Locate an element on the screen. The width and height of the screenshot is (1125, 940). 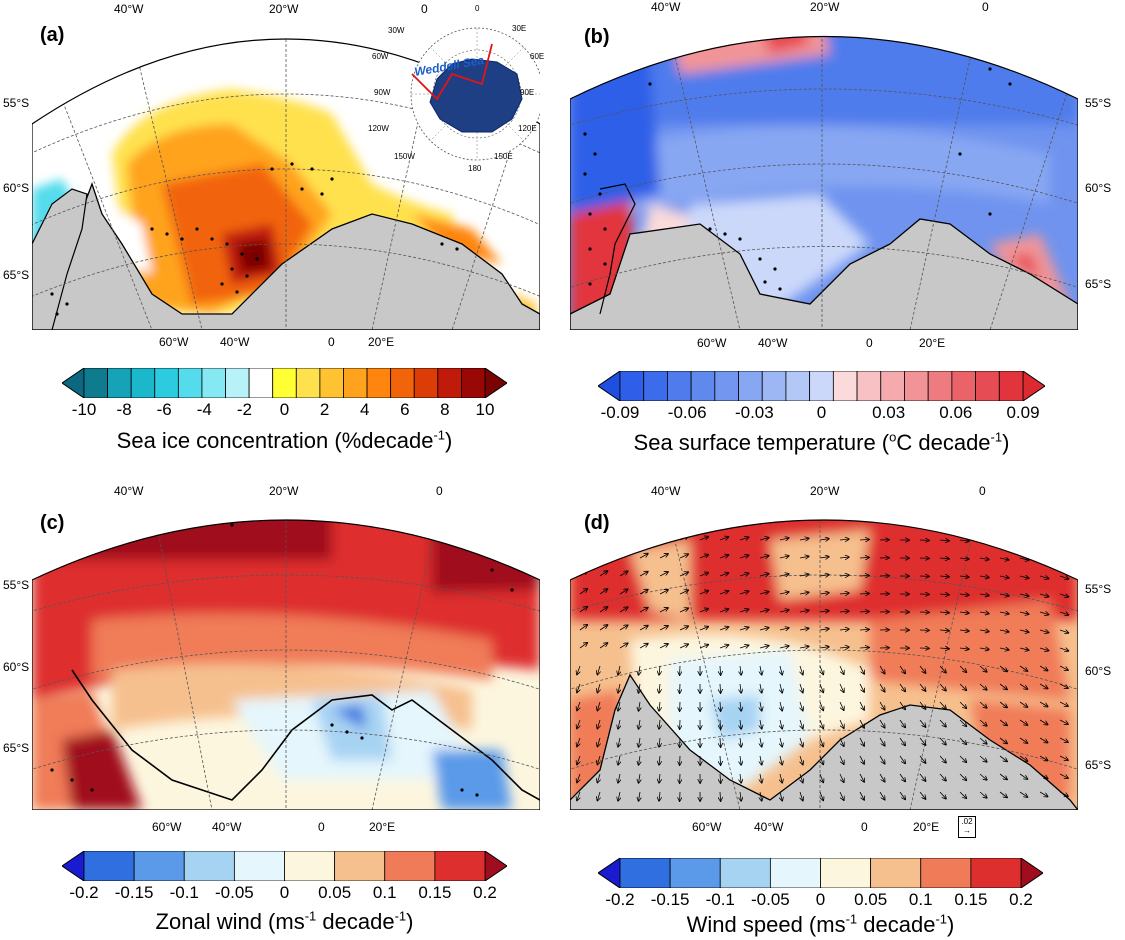
colorbar-c-tick-label: 0.05 is located at coordinates (335, 892).